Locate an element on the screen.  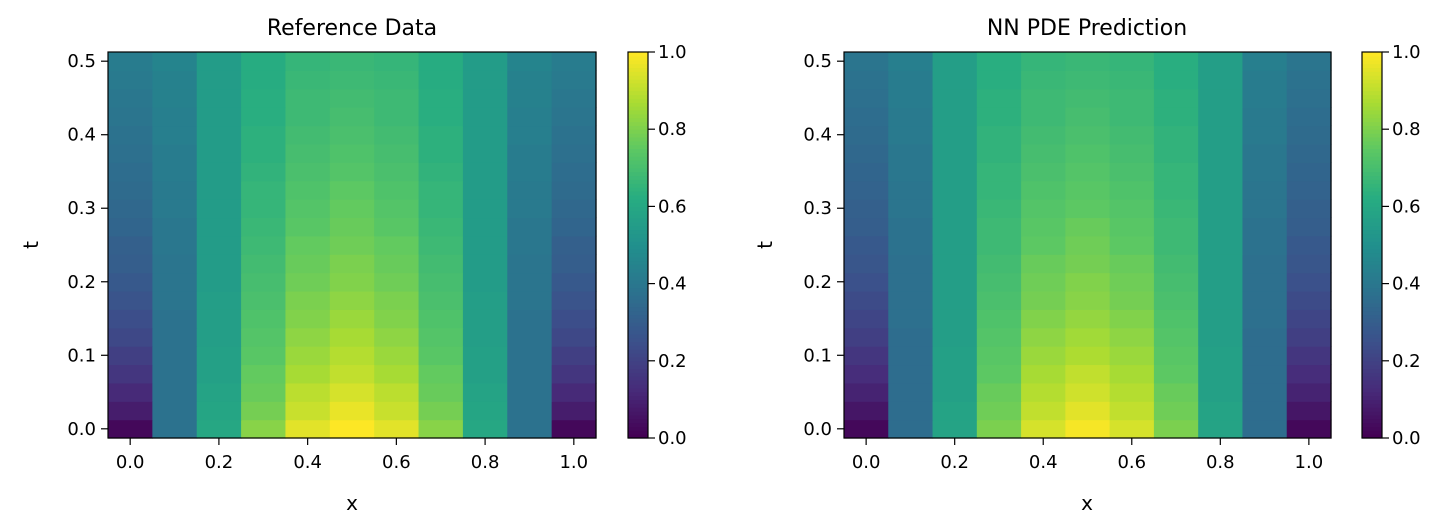
y-tick-label: 0.3 is located at coordinates (81, 208).